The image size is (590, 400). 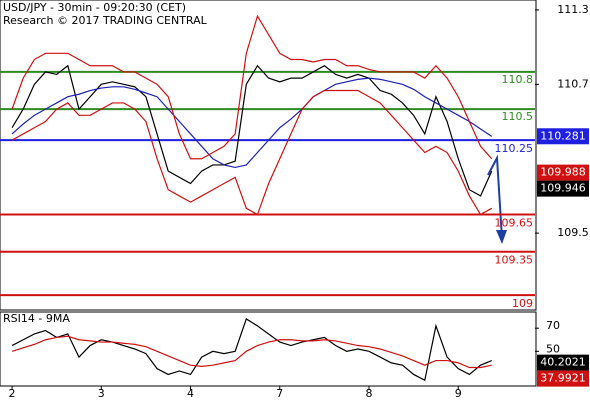 I want to click on chart-title: USD/JPY - 30min - 09:20:30 (CET), so click(x=94, y=7).